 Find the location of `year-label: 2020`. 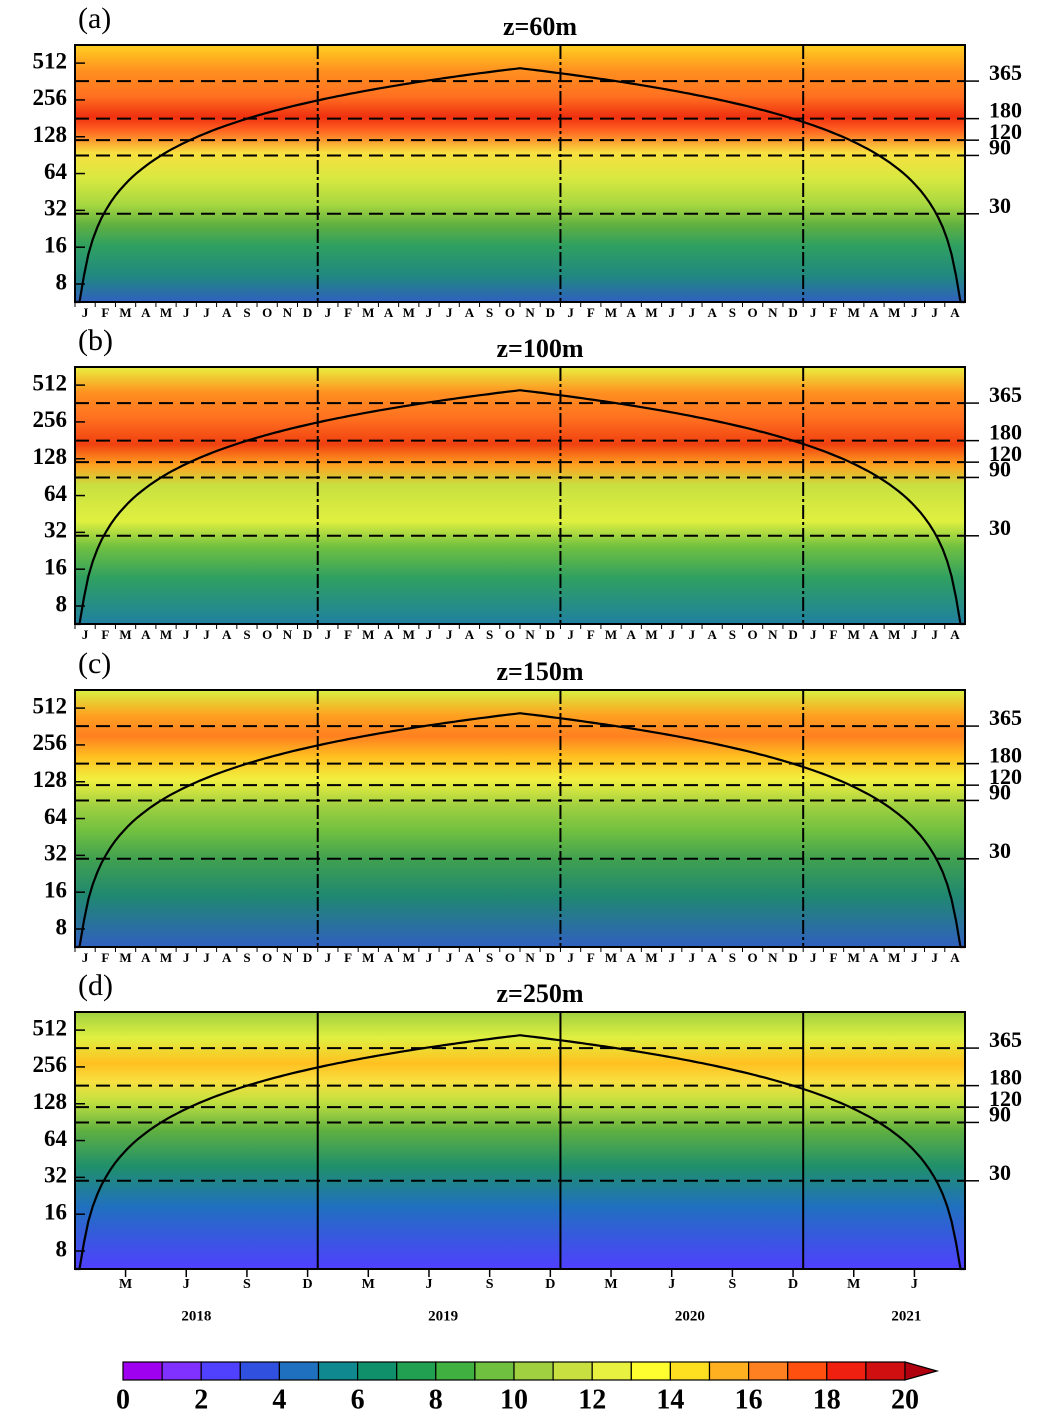

year-label: 2020 is located at coordinates (690, 1316).